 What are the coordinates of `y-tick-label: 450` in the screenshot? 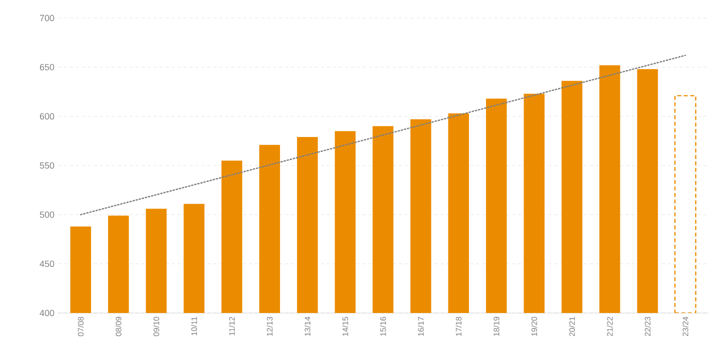 It's located at (47, 264).